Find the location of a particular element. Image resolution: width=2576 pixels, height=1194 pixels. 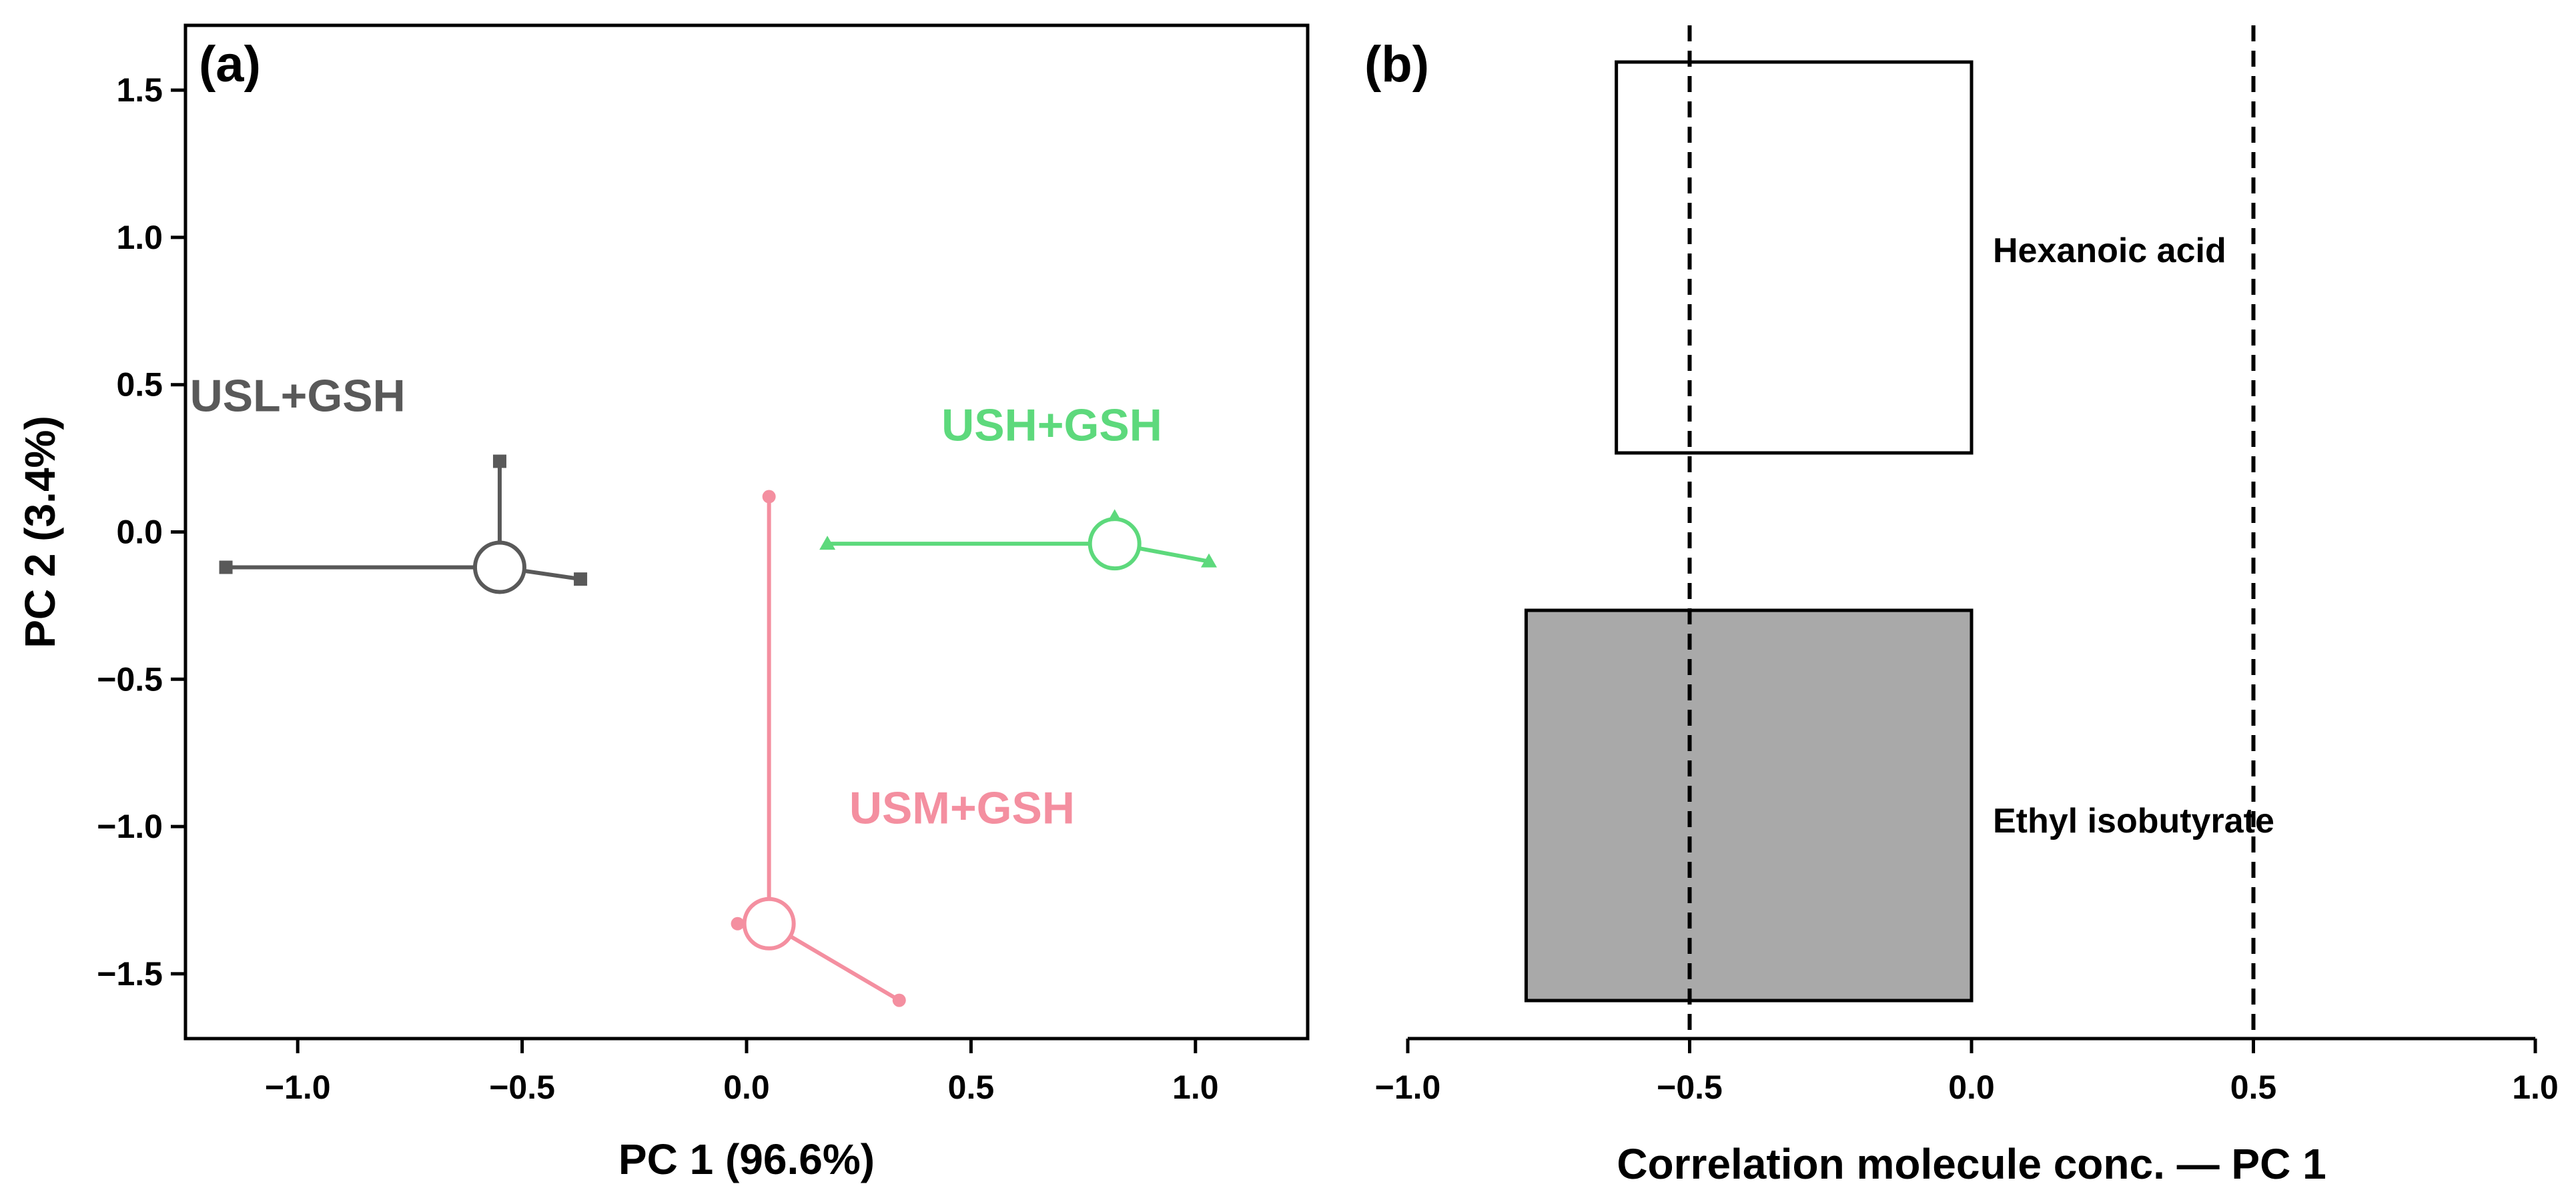

y-tick-label: 0.0 is located at coordinates (139, 533).